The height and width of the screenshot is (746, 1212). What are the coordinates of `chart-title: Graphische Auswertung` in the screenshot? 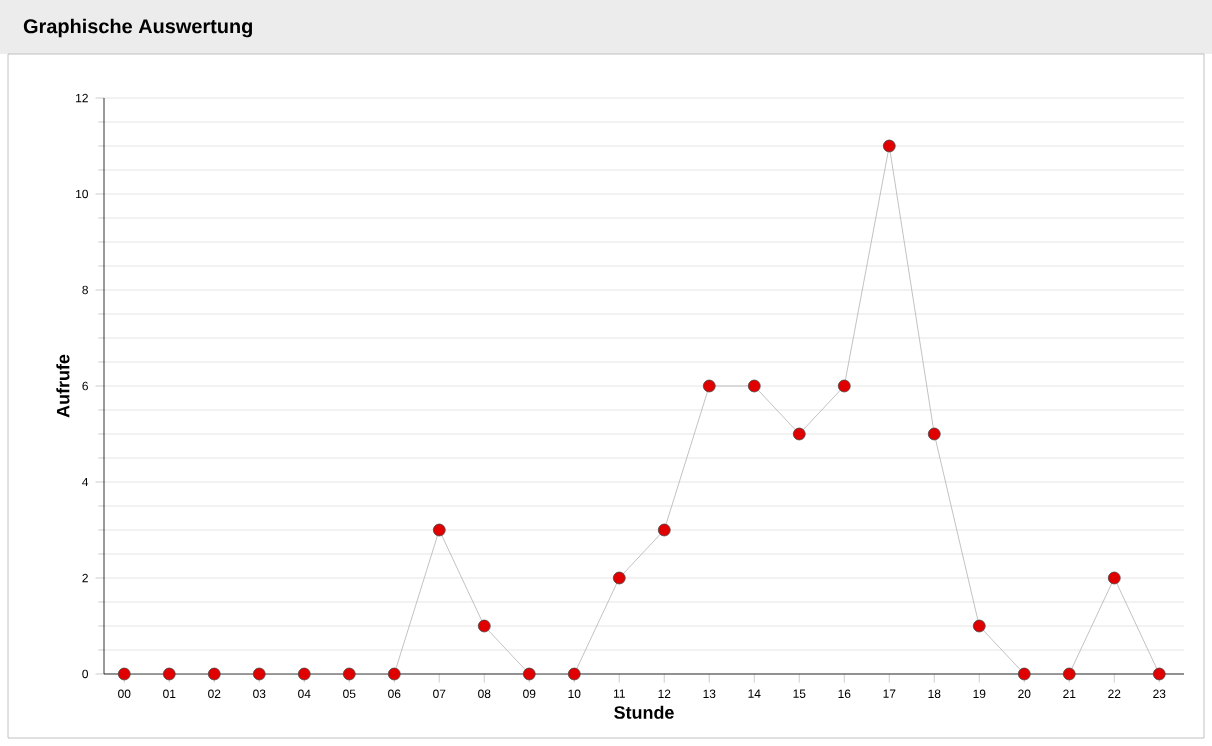 It's located at (137, 28).